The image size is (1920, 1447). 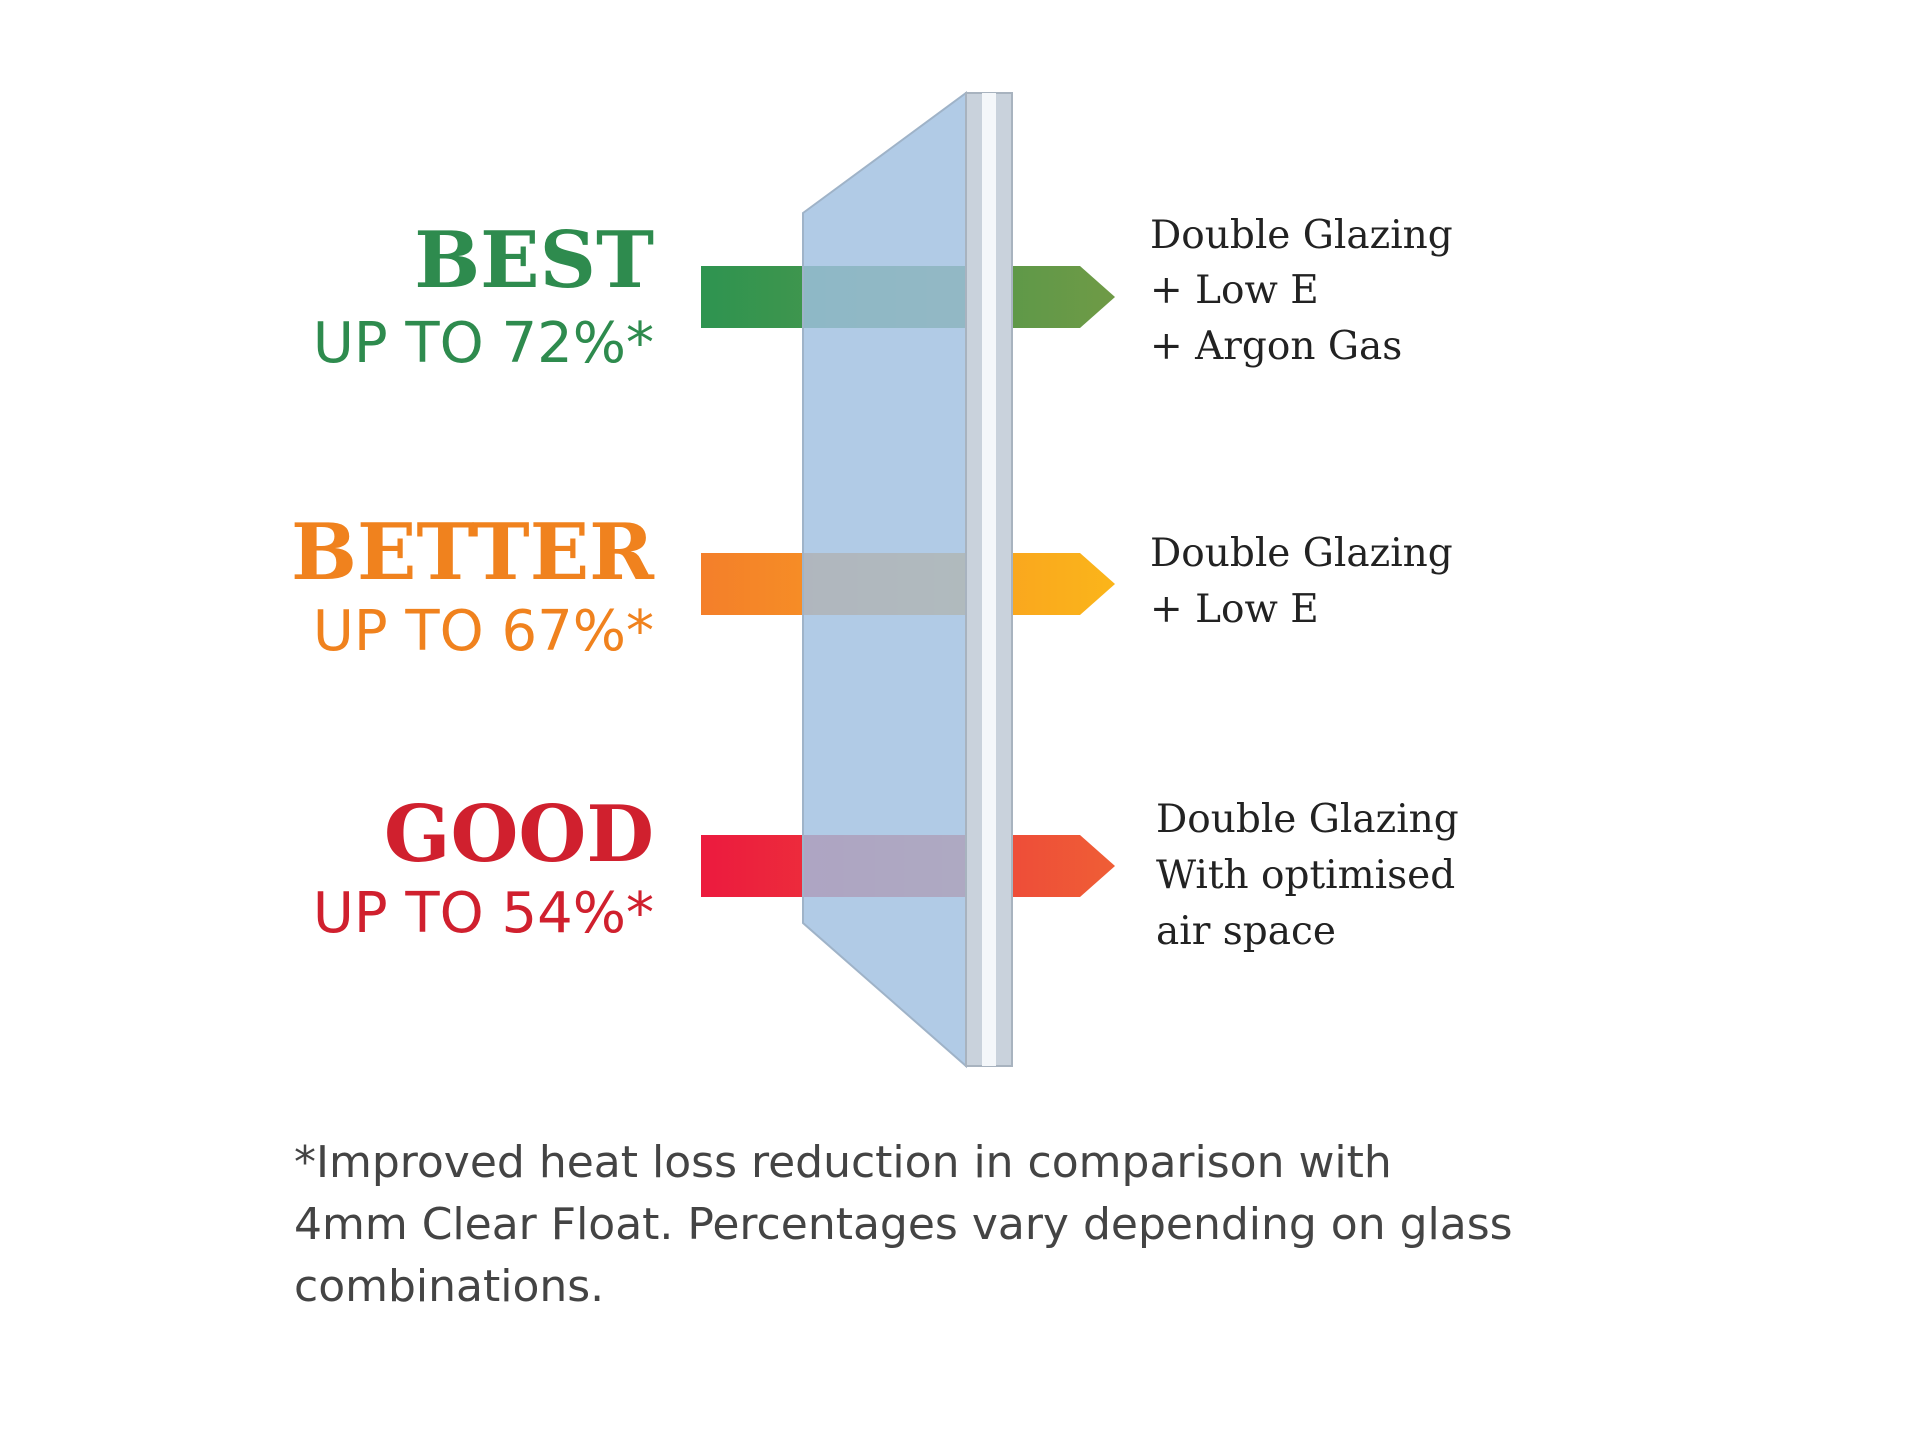 What do you see at coordinates (449, 1286) in the screenshot?
I see `footnote: combinations.` at bounding box center [449, 1286].